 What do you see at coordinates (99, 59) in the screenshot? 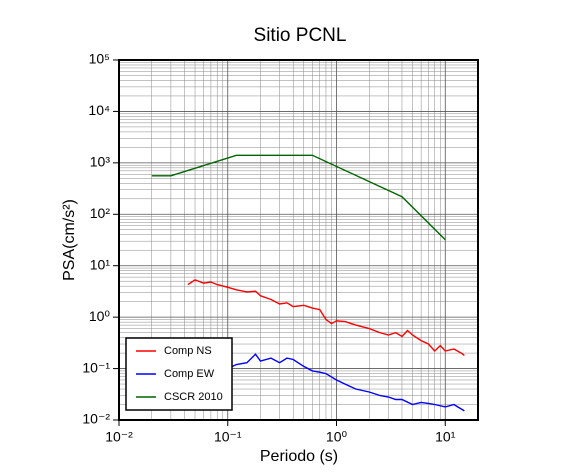
I see `y-tick-label: 10⁵` at bounding box center [99, 59].